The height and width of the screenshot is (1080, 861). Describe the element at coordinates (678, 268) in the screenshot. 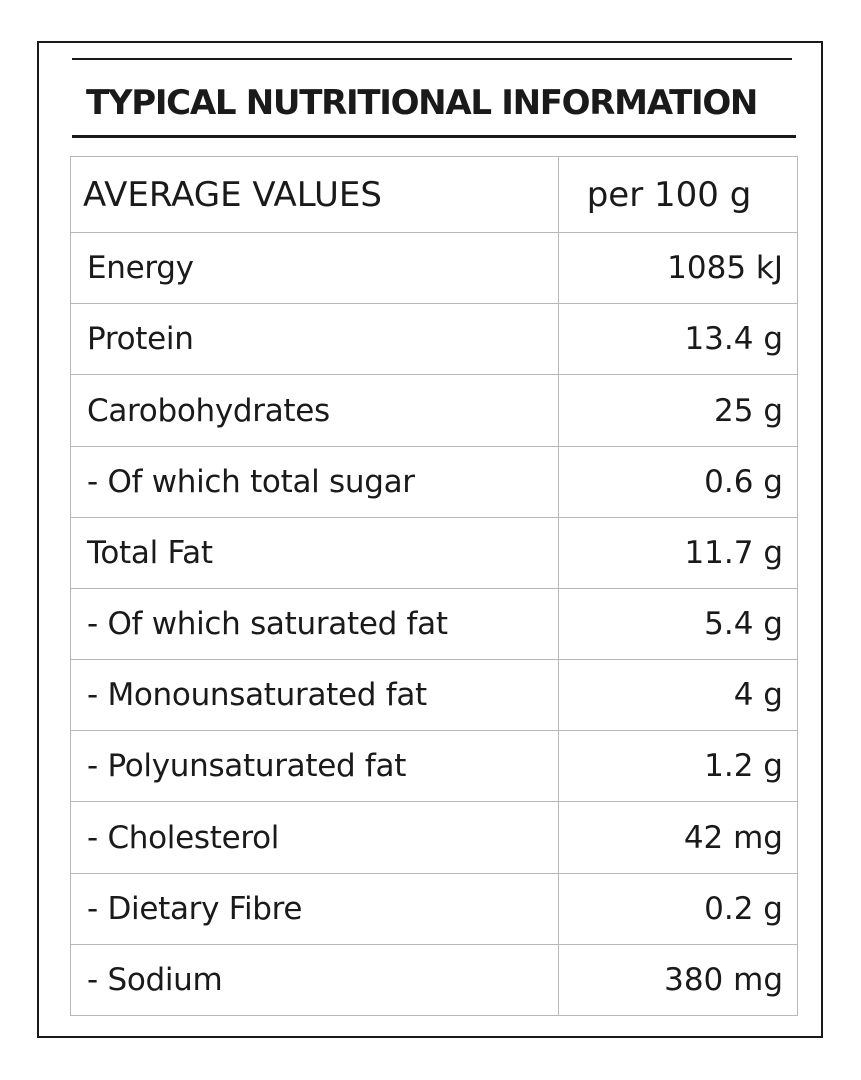

I see `nutrient-value: 1085 kJ` at that location.